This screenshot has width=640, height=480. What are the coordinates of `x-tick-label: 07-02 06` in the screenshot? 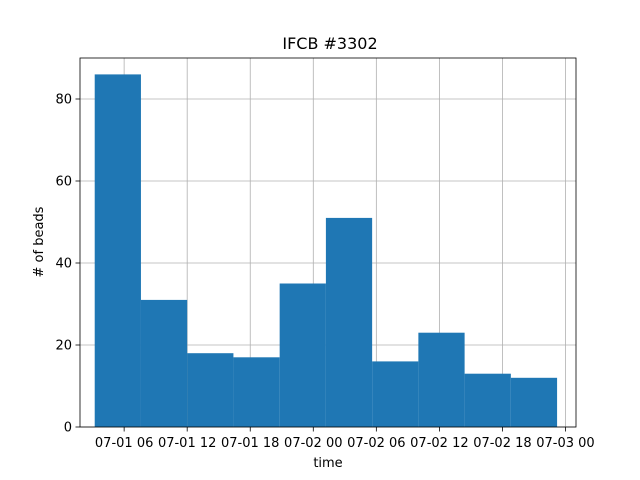 It's located at (376, 443).